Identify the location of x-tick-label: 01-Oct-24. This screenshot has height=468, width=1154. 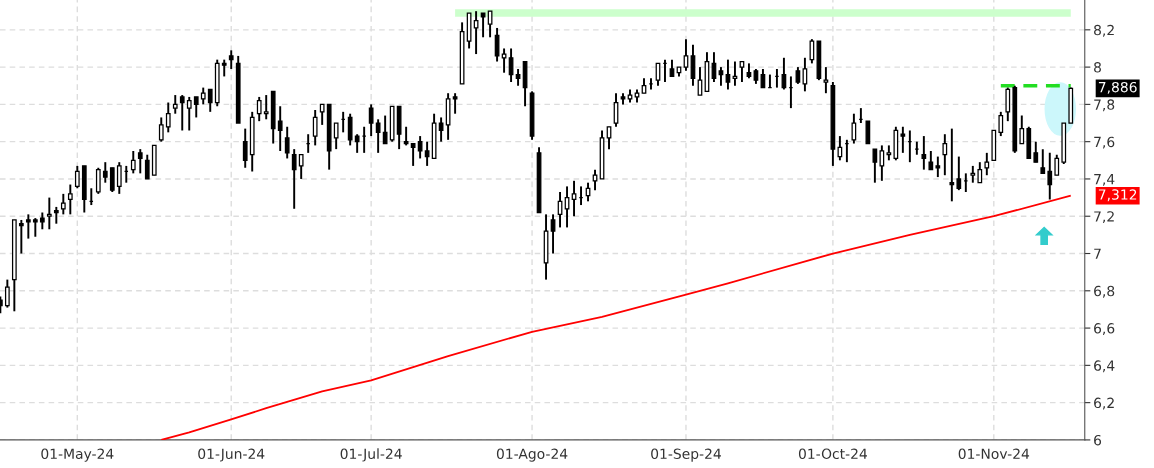
(832, 453).